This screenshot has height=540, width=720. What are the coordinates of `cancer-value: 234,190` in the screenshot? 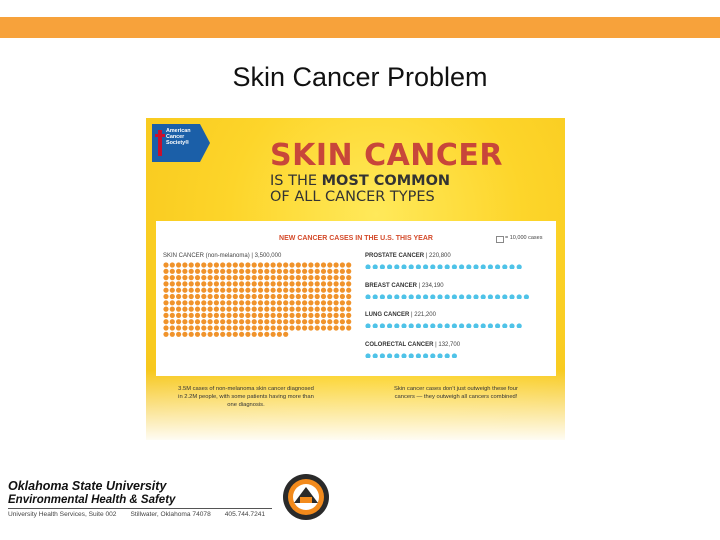 It's located at (432, 285).